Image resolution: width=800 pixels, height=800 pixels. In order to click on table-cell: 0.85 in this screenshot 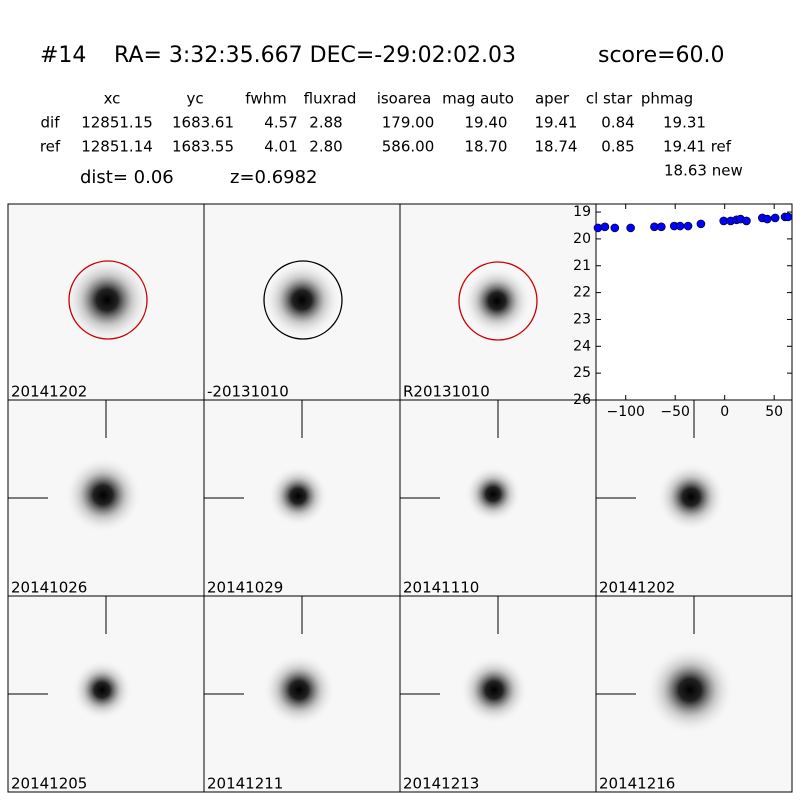, I will do `click(617, 147)`.